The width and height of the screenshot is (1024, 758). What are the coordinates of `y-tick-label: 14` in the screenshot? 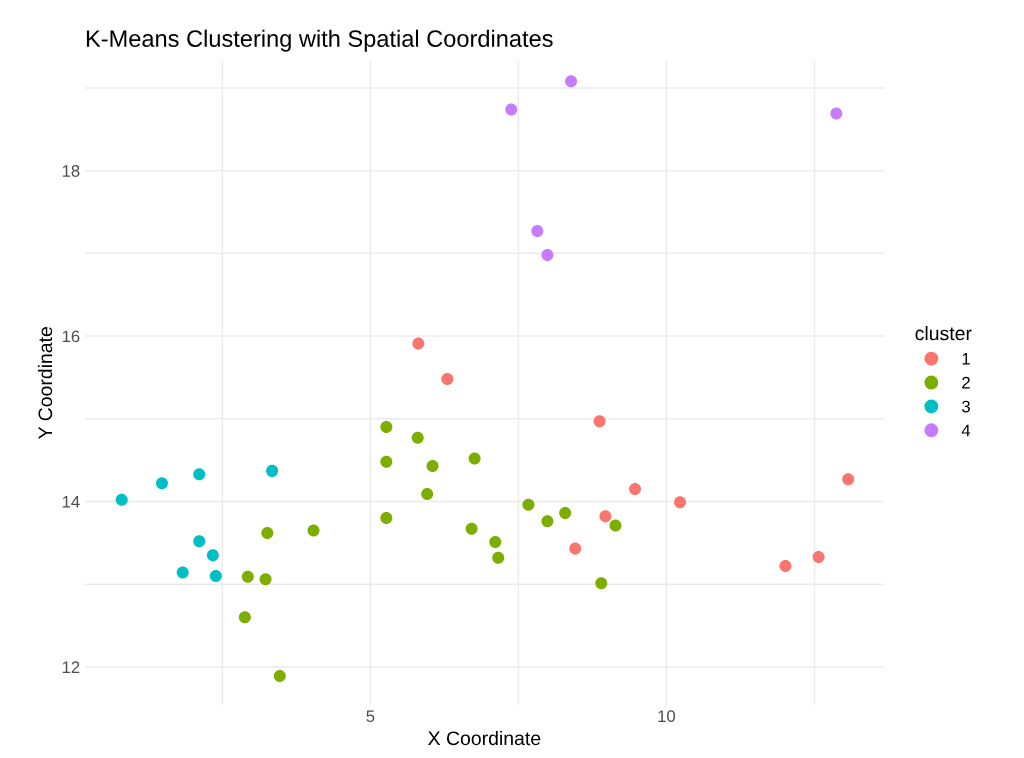 It's located at (71, 502).